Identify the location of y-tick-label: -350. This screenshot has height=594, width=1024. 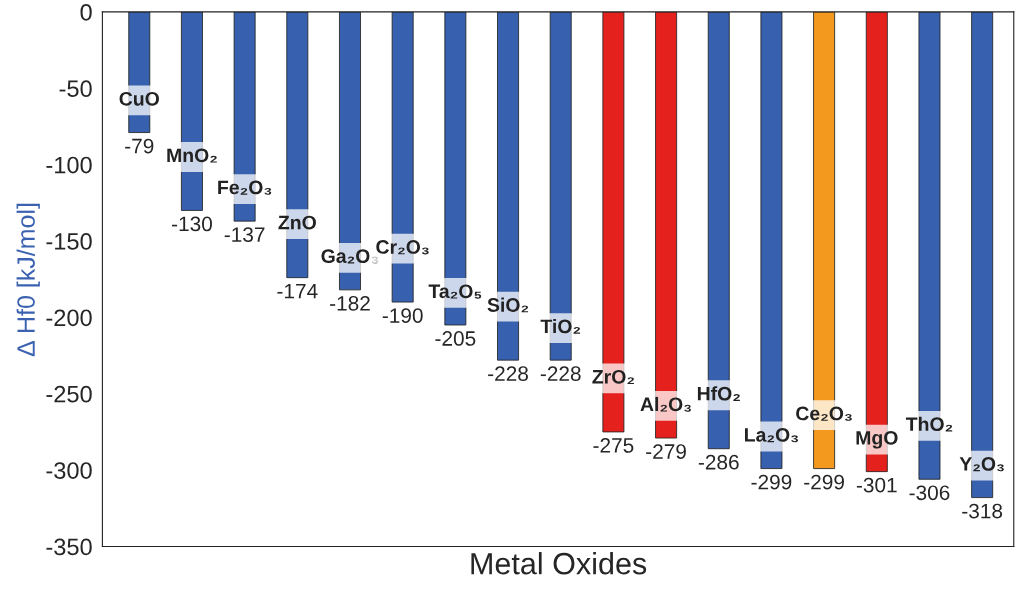
(69, 547).